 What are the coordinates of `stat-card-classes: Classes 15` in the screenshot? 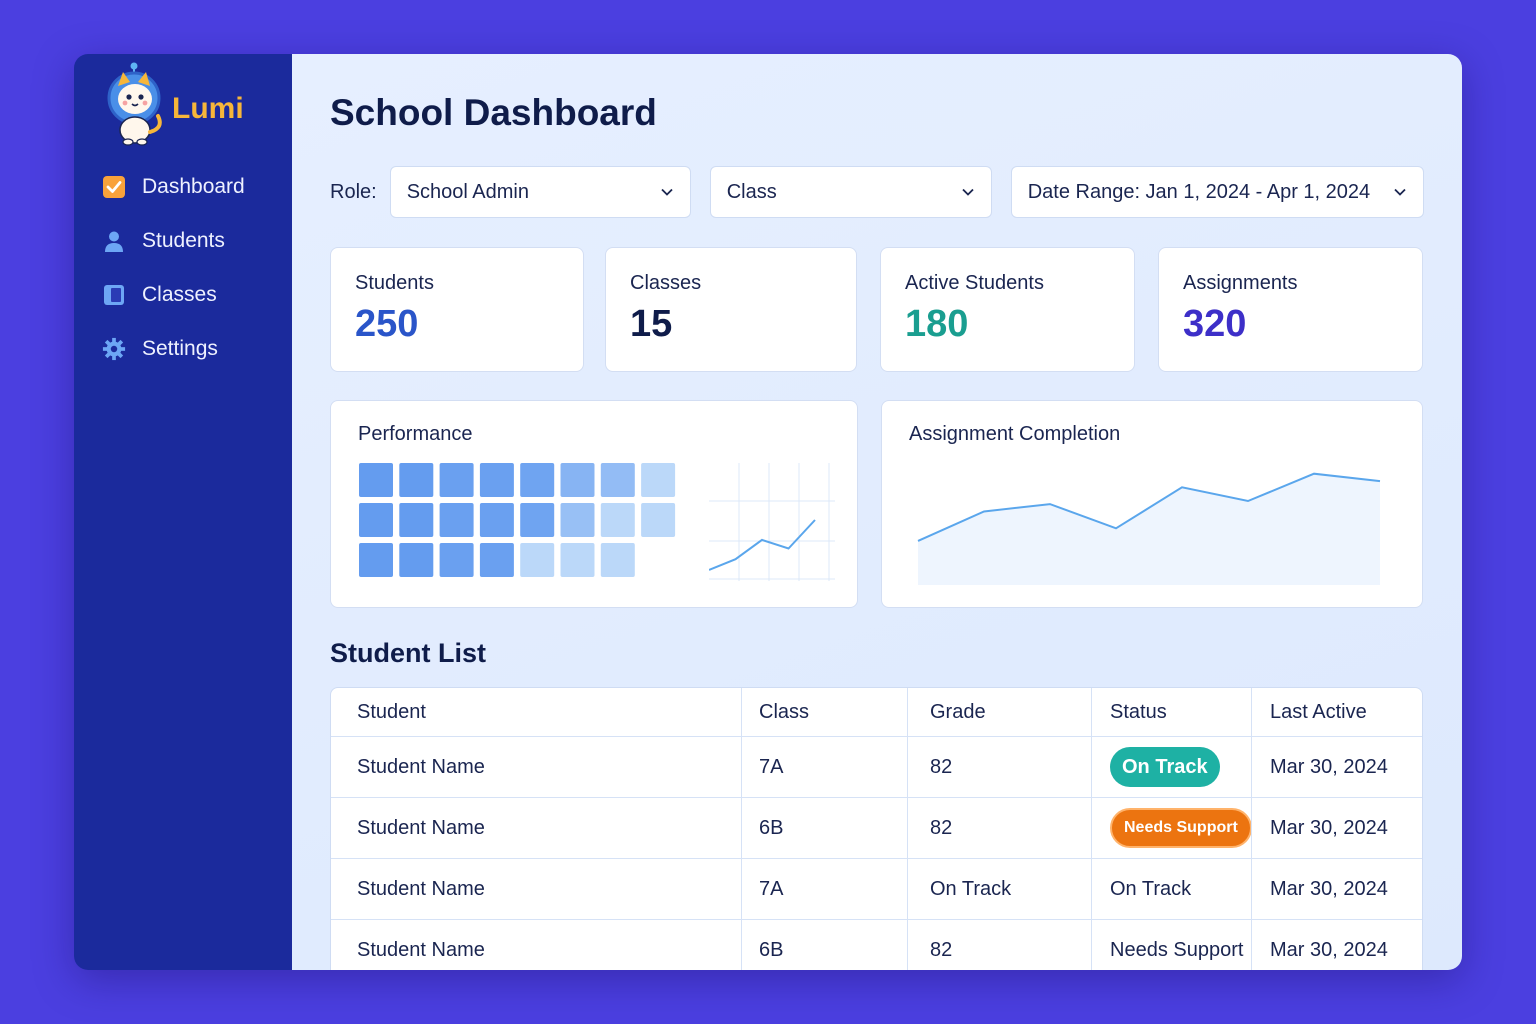 It's located at (731, 309).